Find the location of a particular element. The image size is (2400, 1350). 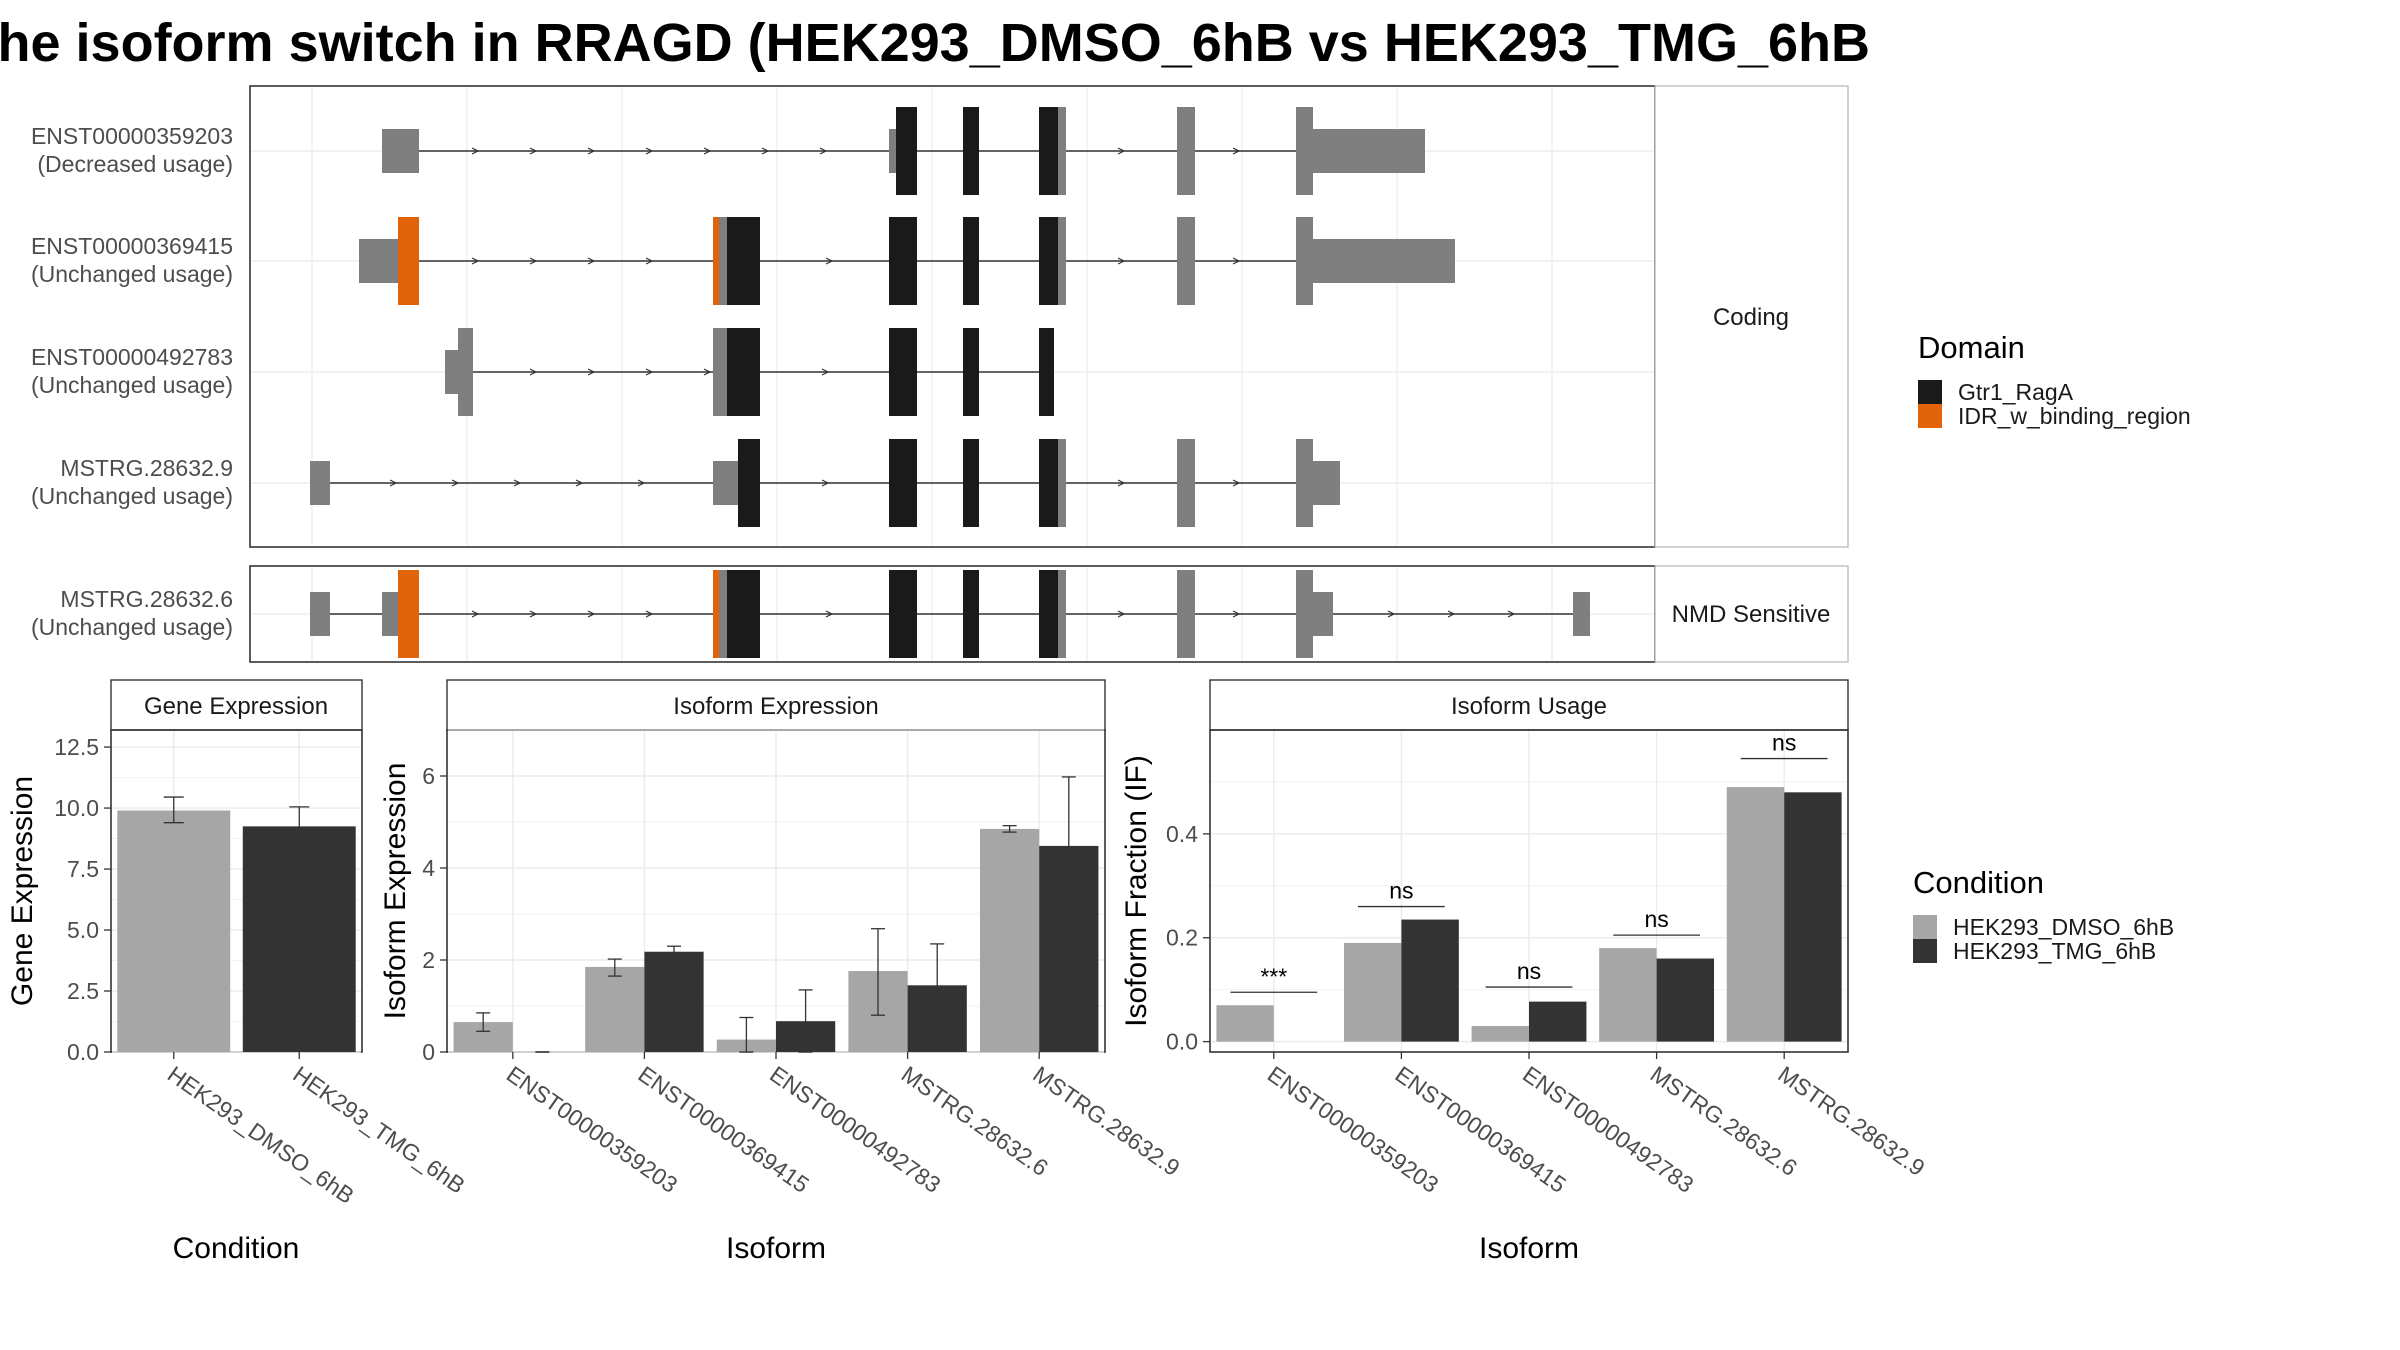

domain-legend: Domain Gtr1_RagA IDR_w_binding_region is located at coordinates (2054, 379).